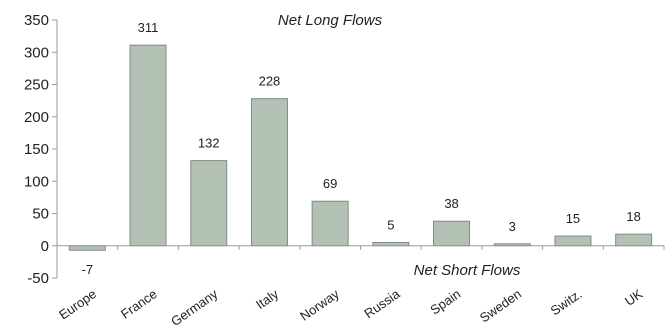 The image size is (670, 336). Describe the element at coordinates (139, 303) in the screenshot. I see `x-tick-label: France` at that location.